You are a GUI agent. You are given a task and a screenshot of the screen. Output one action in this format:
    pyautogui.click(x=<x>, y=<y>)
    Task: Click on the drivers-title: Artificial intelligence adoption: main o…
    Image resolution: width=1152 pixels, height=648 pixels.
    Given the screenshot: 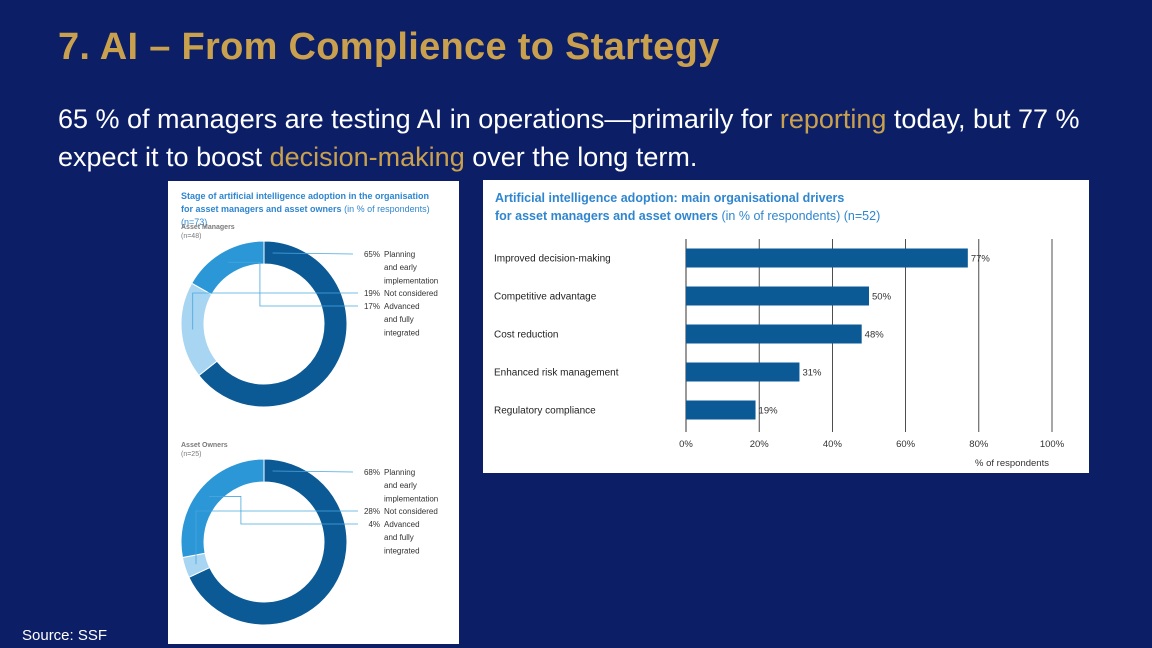 What is the action you would take?
    pyautogui.click(x=775, y=207)
    